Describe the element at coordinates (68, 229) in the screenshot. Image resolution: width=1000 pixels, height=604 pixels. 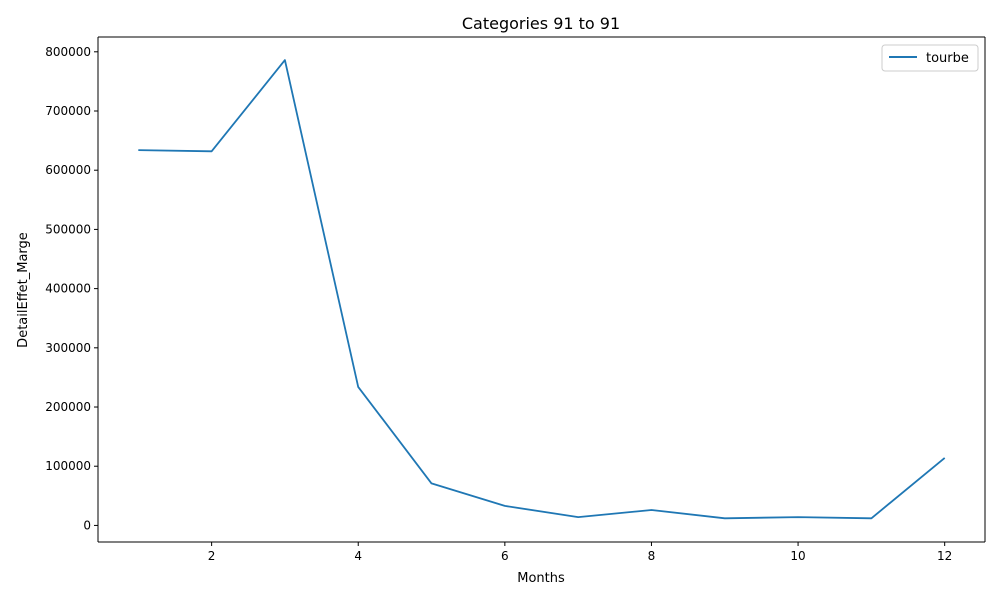
I see `y-tick-label: 500000` at that location.